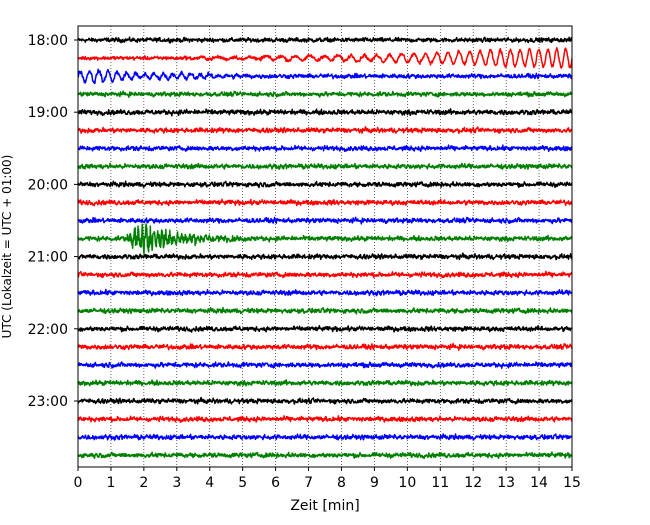 This screenshot has width=650, height=525. I want to click on y-tick-label: 20:00, so click(48, 185).